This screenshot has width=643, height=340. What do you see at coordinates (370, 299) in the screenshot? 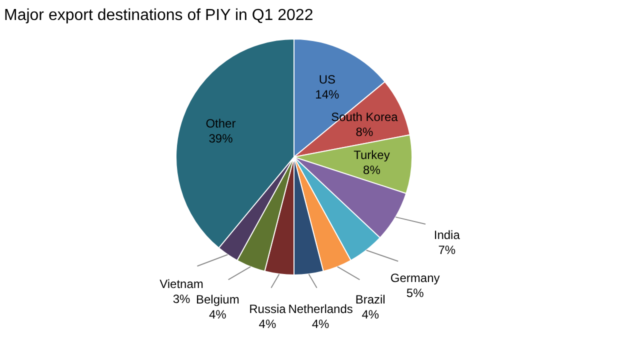
I see `slice-label: Brazil` at bounding box center [370, 299].